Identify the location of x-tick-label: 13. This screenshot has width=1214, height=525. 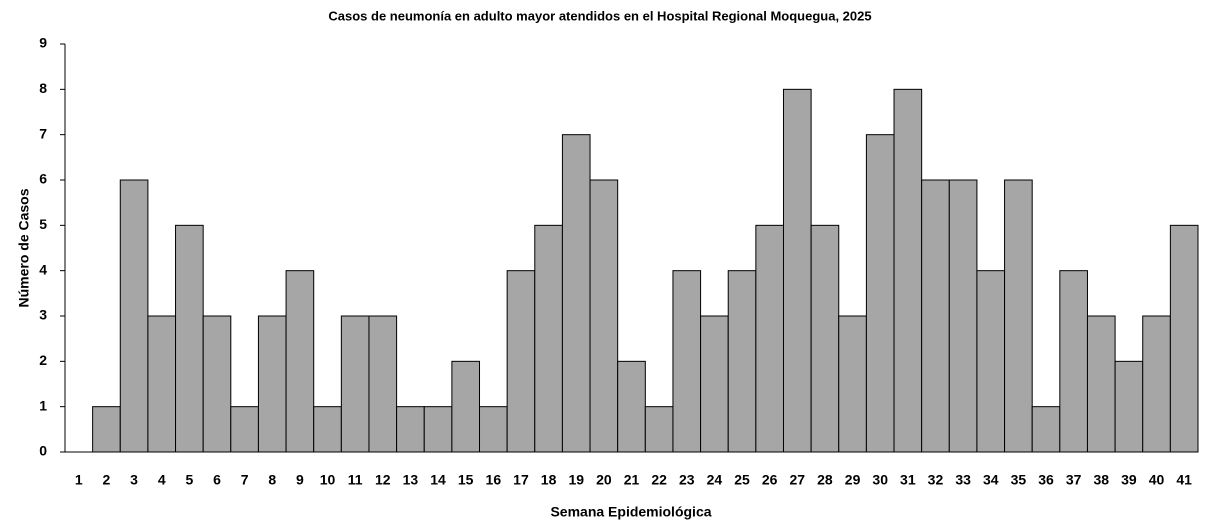
(411, 480).